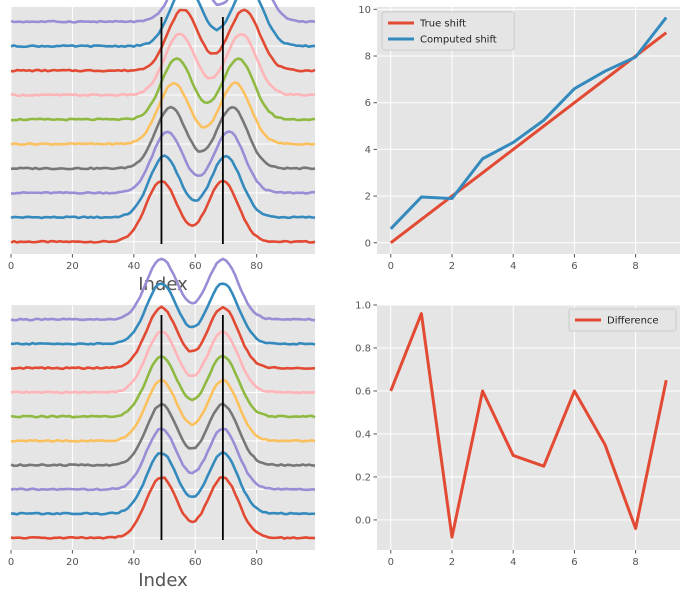  I want to click on x-axis-label: Index, so click(163, 580).